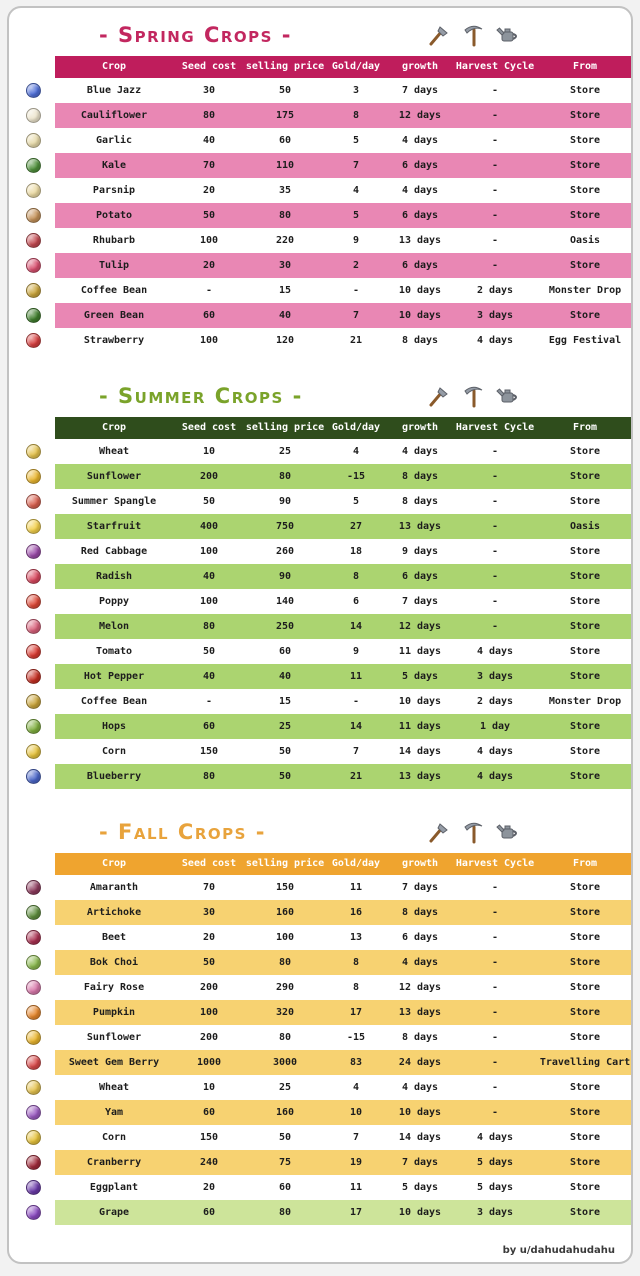  I want to click on seed-cost-cell: 200, so click(209, 476).